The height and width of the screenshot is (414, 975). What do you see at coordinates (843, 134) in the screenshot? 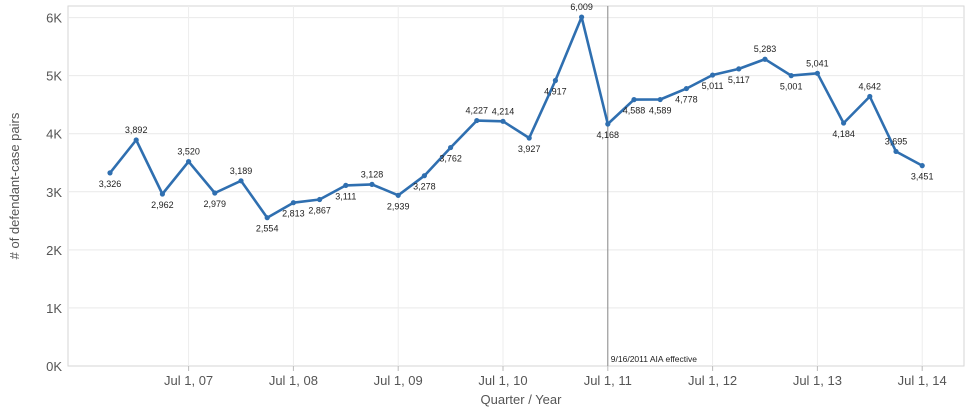
I see `data-label: 4,184` at bounding box center [843, 134].